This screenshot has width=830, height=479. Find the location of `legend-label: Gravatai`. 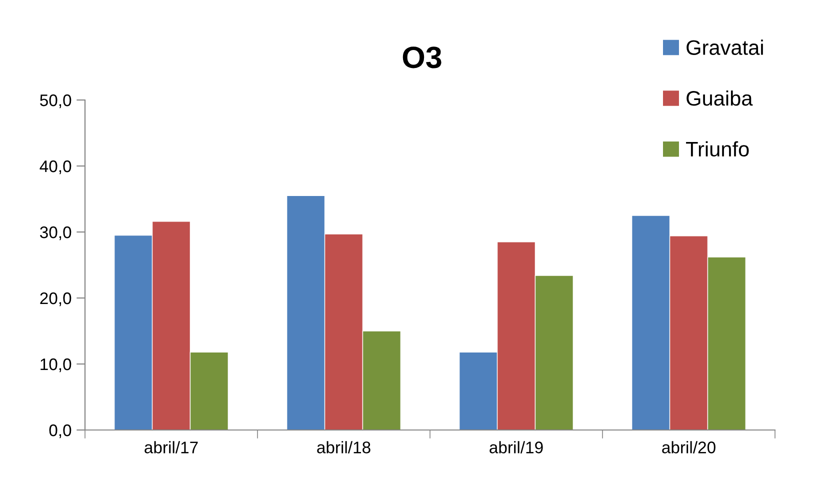

legend-label: Gravatai is located at coordinates (724, 47).